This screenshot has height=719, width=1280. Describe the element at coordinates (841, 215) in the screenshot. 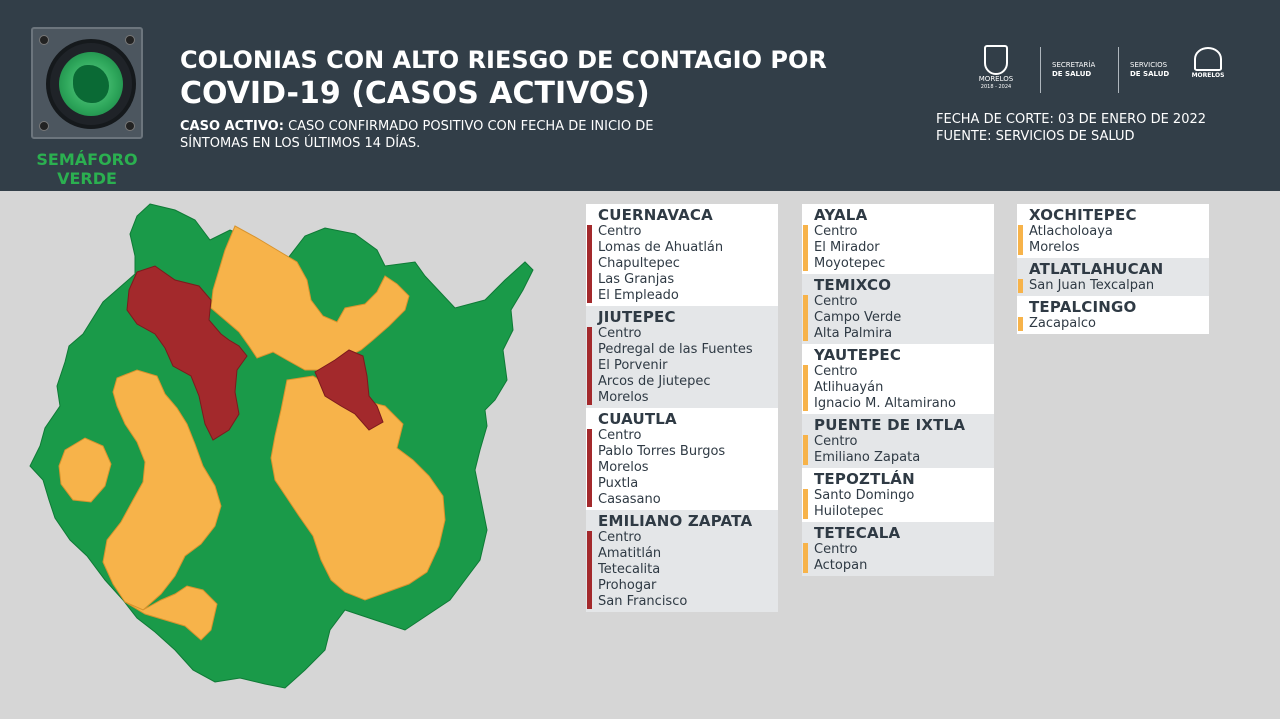

I see `municipality-name: AYALA` at that location.